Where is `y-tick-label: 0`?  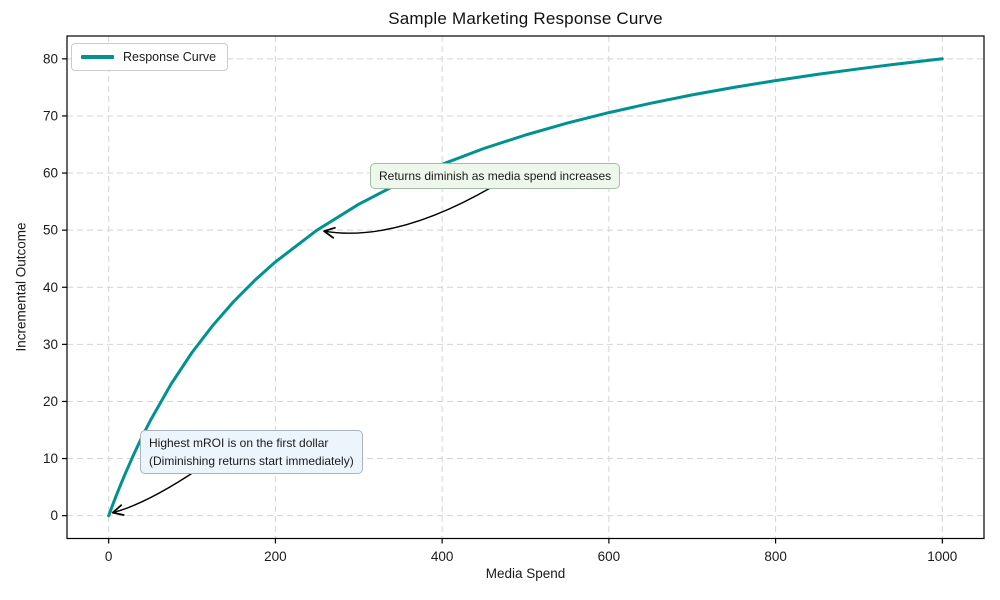
y-tick-label: 0 is located at coordinates (54, 515).